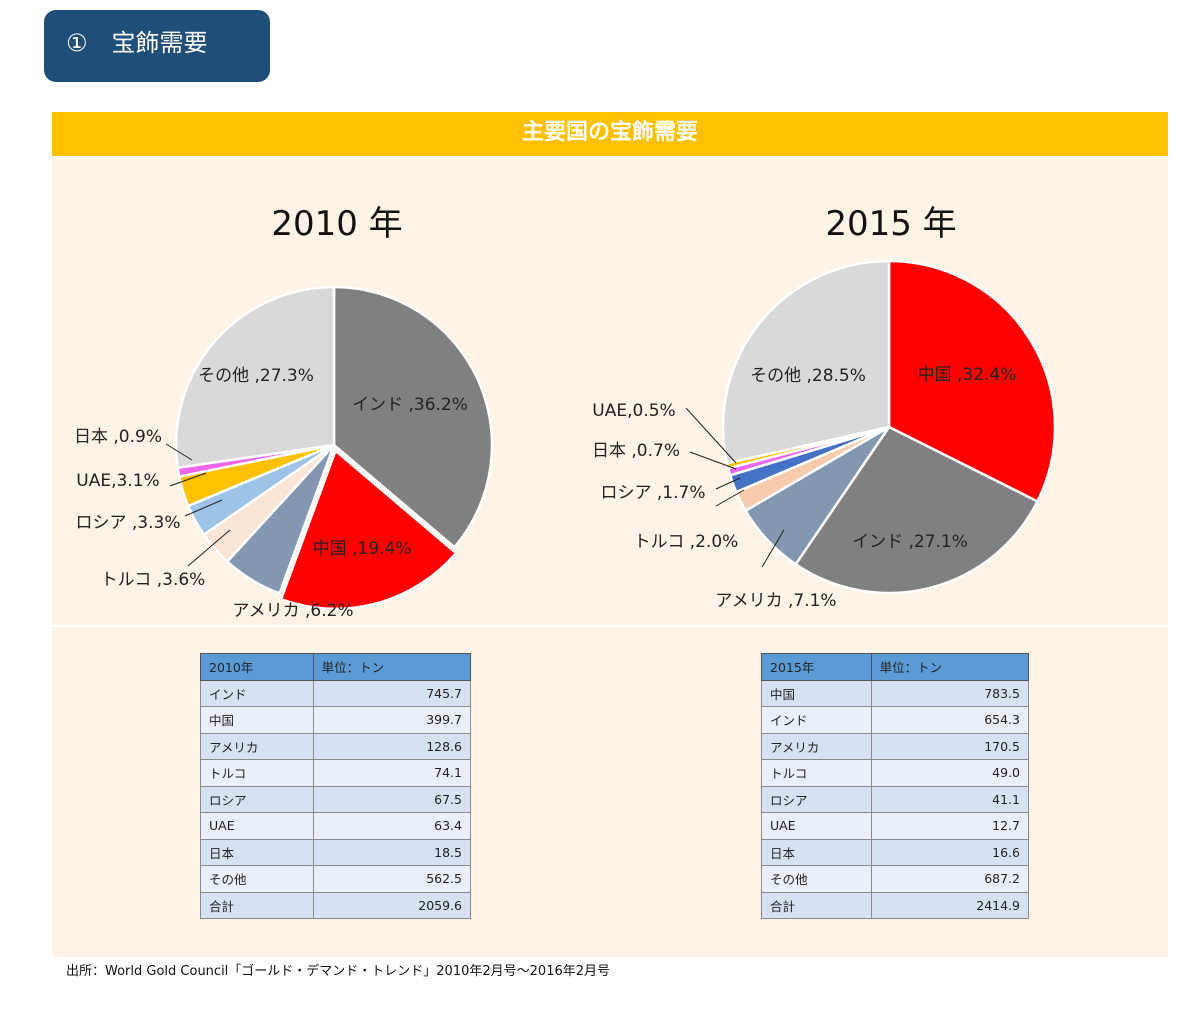 The height and width of the screenshot is (1009, 1200). What do you see at coordinates (895, 905) in the screenshot?
I see `table-row: 合計 2414.9` at bounding box center [895, 905].